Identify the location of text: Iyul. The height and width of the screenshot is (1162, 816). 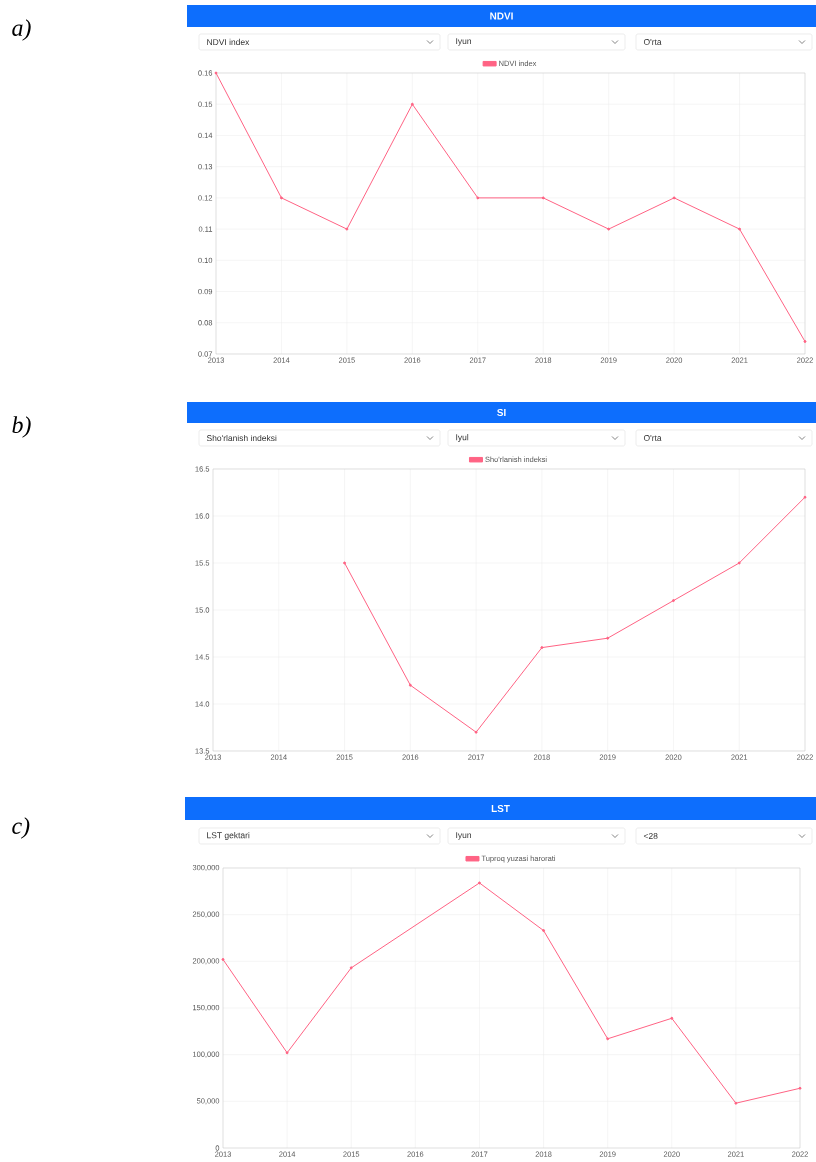
(462, 438).